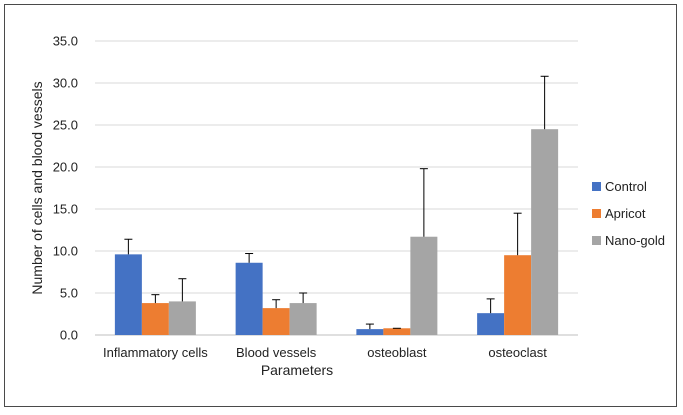  I want to click on x-tick-label: Blood vessels, so click(276, 352).